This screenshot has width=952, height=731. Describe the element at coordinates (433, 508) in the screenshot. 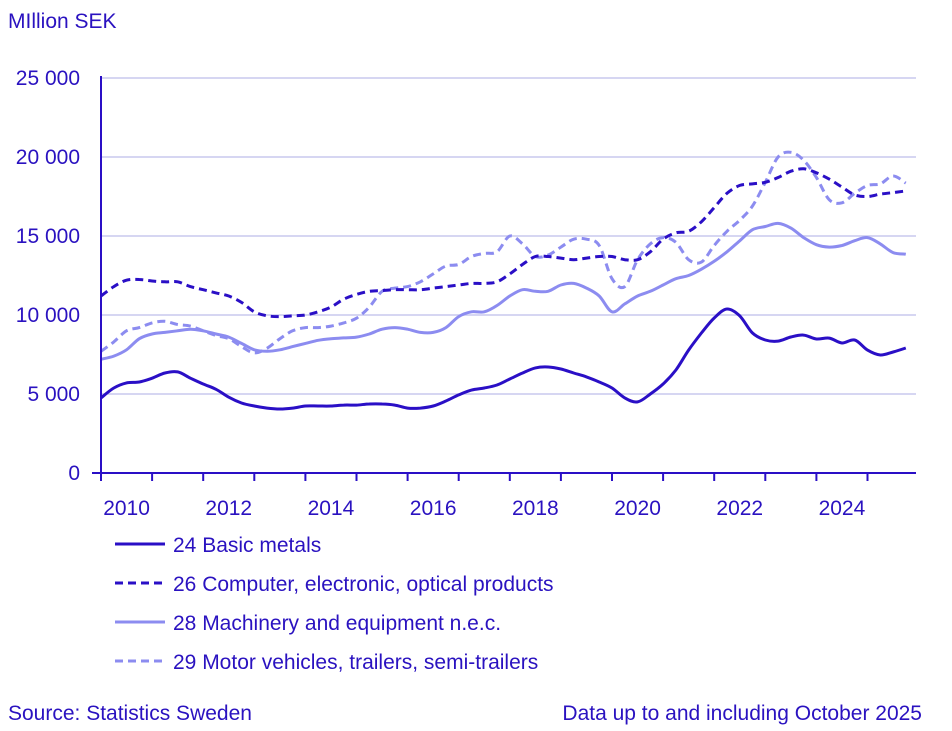

I see `x-tick-label: 2016` at that location.